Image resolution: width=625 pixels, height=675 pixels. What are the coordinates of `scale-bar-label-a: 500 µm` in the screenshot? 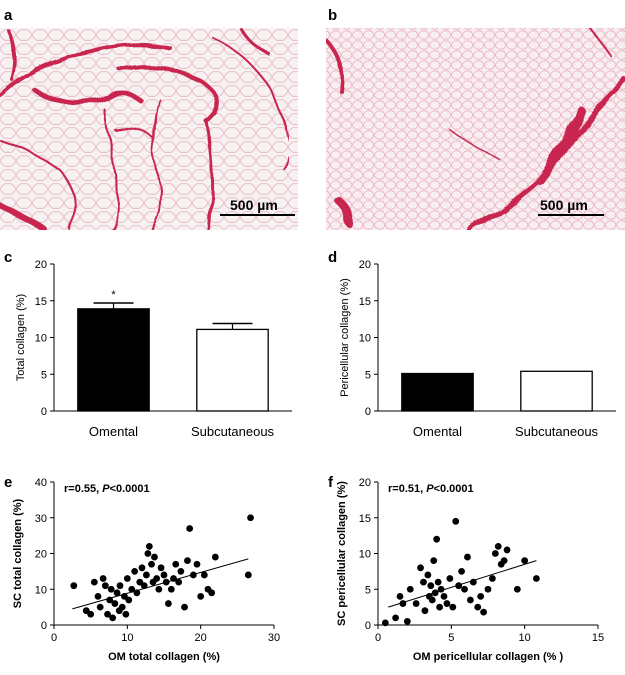 It's located at (254, 205).